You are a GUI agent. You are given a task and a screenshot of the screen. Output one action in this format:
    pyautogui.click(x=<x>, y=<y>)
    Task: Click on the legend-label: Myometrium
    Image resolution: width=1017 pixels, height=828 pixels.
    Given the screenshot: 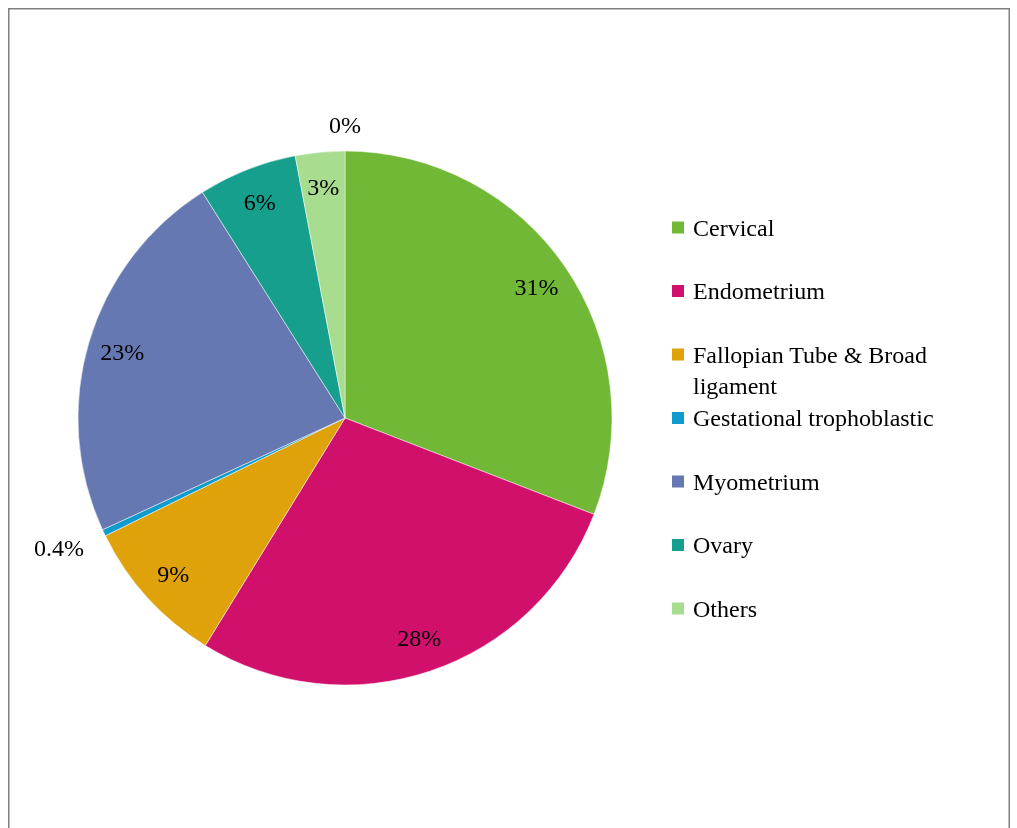 What is the action you would take?
    pyautogui.click(x=756, y=481)
    